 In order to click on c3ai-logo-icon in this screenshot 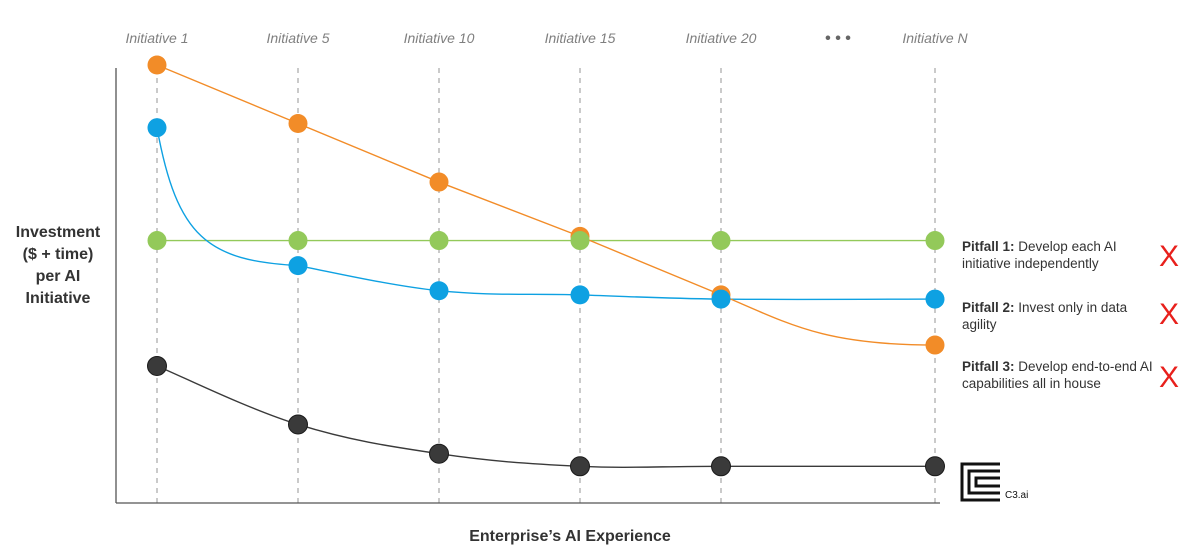, I will do `click(980, 482)`.